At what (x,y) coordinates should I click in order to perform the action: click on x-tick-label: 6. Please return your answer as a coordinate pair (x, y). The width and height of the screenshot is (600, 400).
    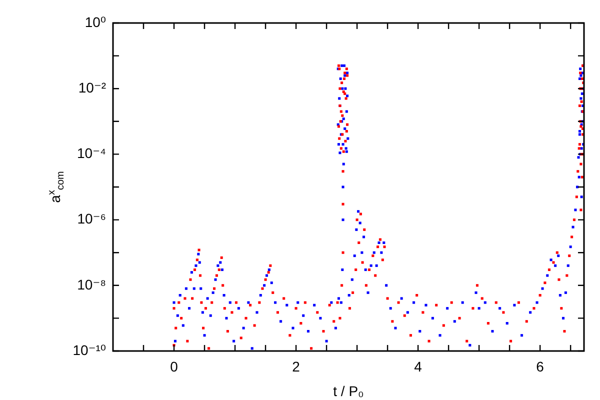
    Looking at the image, I should click on (540, 366).